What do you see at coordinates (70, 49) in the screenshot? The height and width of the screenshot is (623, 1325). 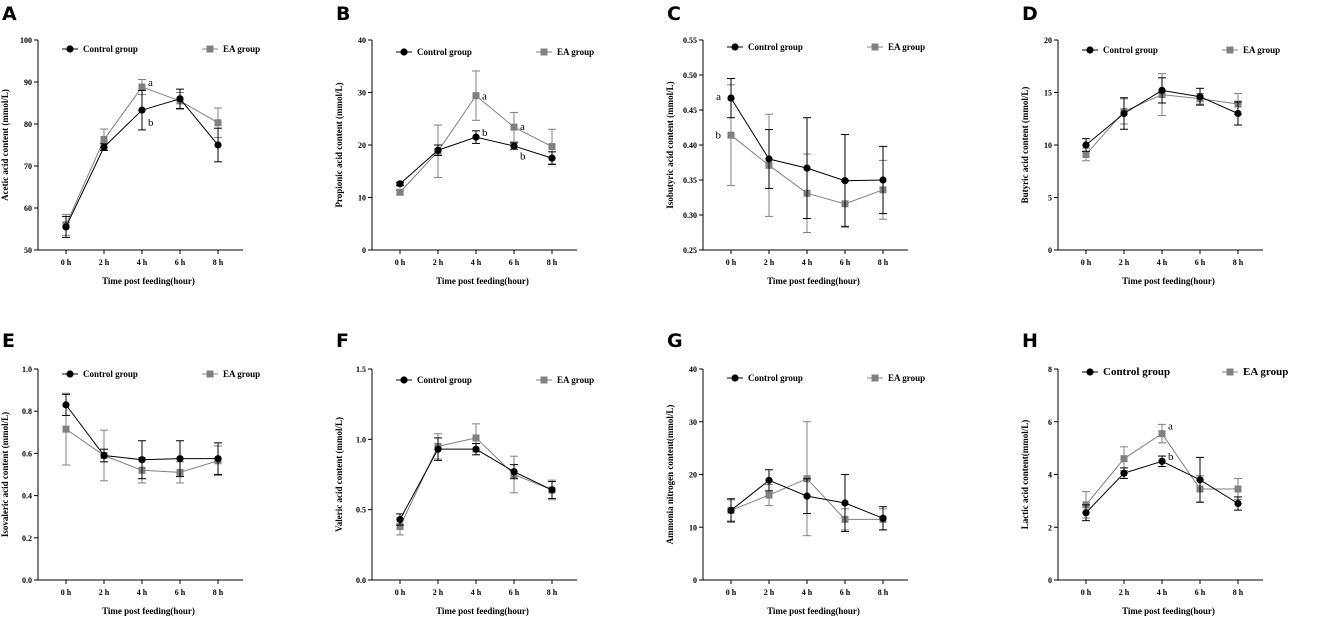 I see `panel-a-legend-control-marker` at bounding box center [70, 49].